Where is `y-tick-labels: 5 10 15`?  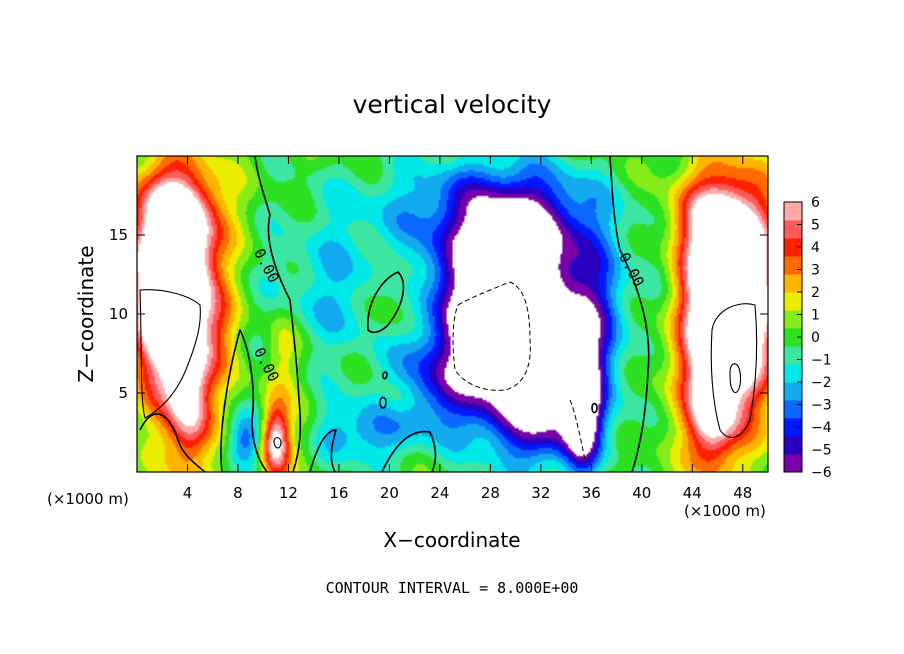 y-tick-labels: 5 10 15 is located at coordinates (118, 314).